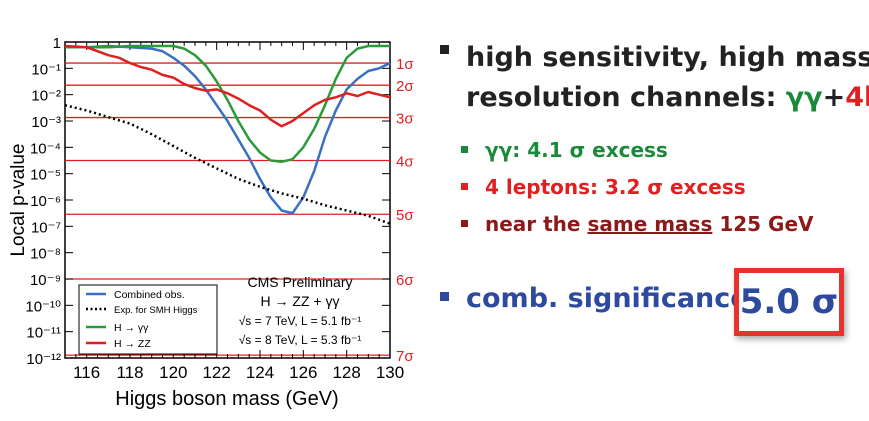  Describe the element at coordinates (45, 175) in the screenshot. I see `y-tick-label: 10⁻⁵` at that location.